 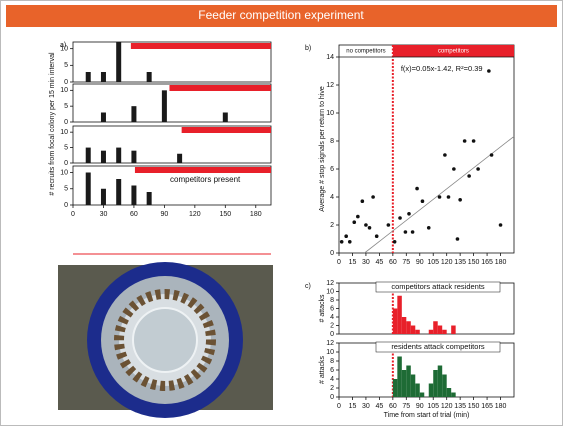 I want to click on panel-label: c), so click(x=308, y=286).